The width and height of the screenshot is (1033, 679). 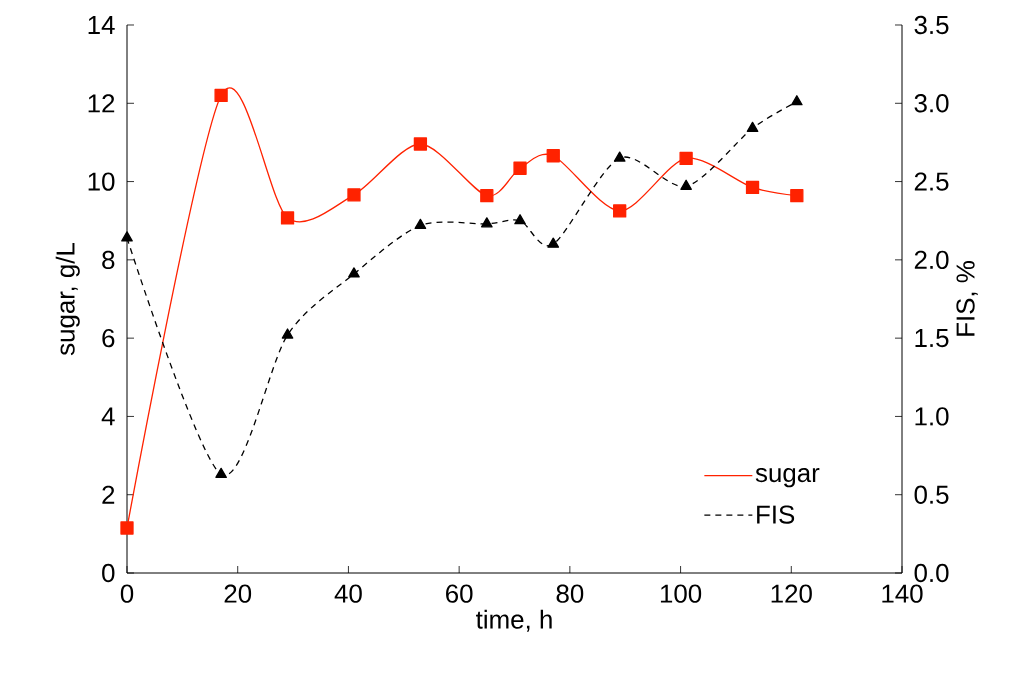 What do you see at coordinates (348, 593) in the screenshot?
I see `x-tick-label: 40` at bounding box center [348, 593].